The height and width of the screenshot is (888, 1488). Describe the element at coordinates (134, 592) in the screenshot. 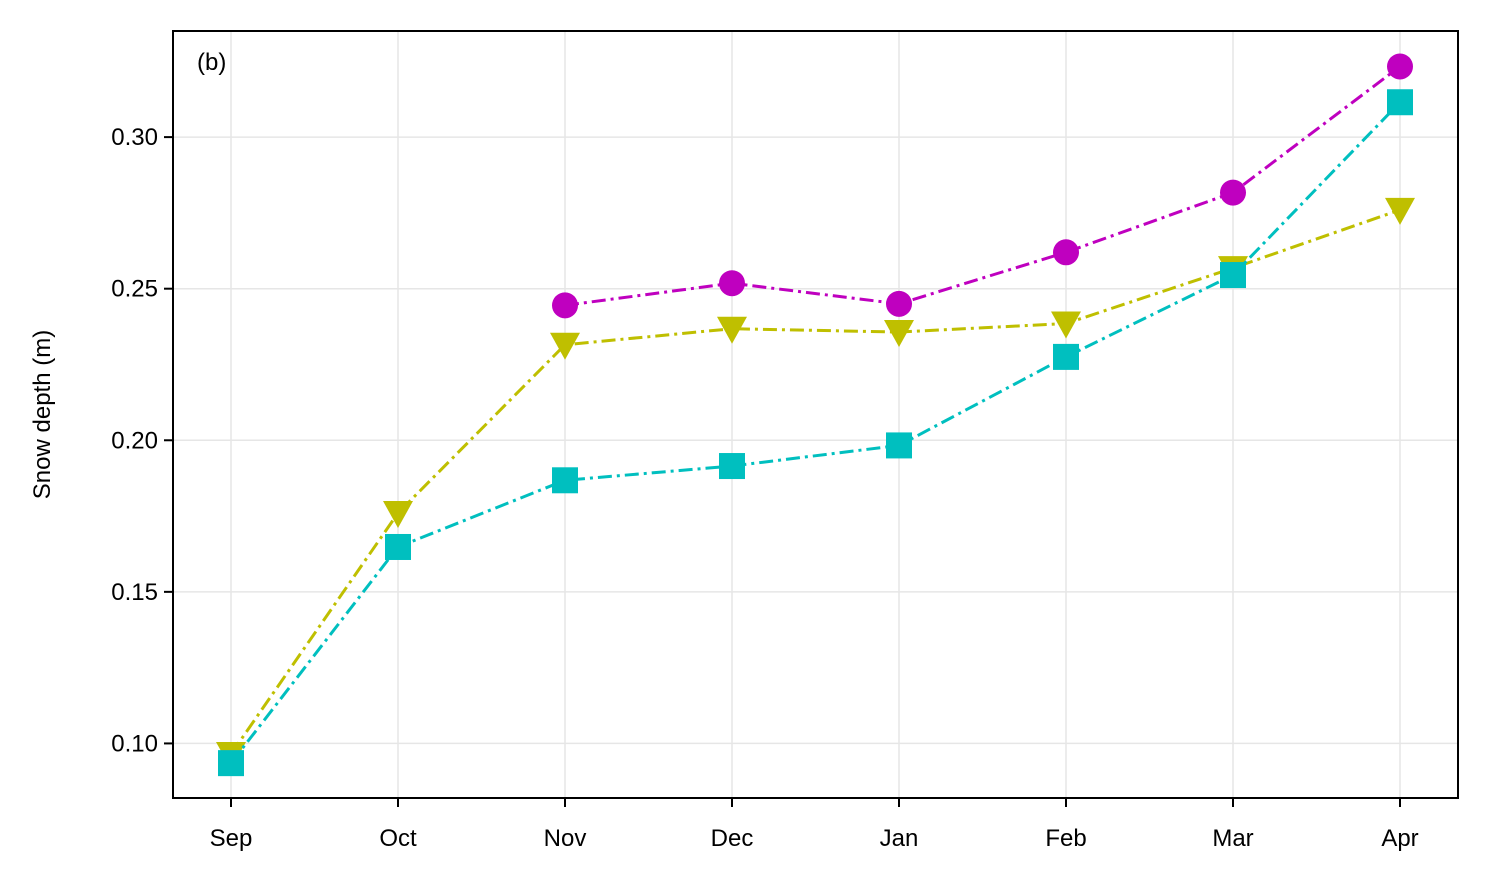

I see `y-tick-label: 0.15` at that location.